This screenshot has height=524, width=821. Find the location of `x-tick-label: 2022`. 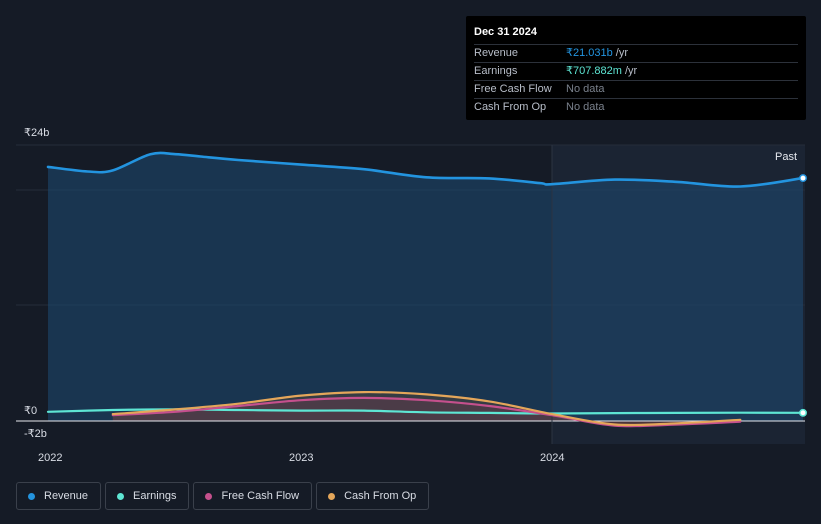

x-tick-label: 2022 is located at coordinates (50, 458).